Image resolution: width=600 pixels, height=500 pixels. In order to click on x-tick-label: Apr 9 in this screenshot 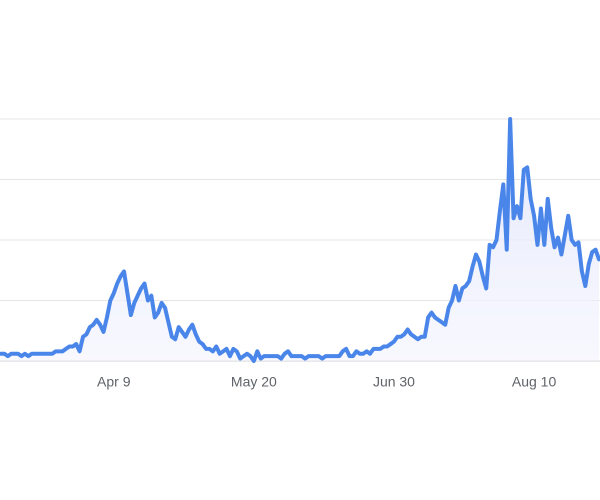, I will do `click(114, 382)`.